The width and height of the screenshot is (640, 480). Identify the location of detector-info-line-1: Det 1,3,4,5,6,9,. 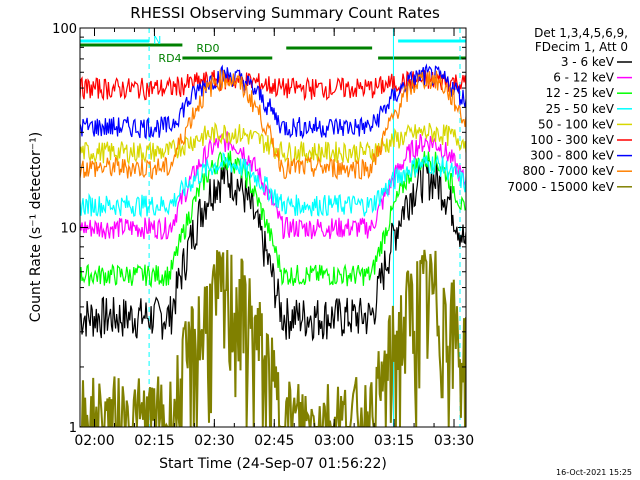
(581, 33).